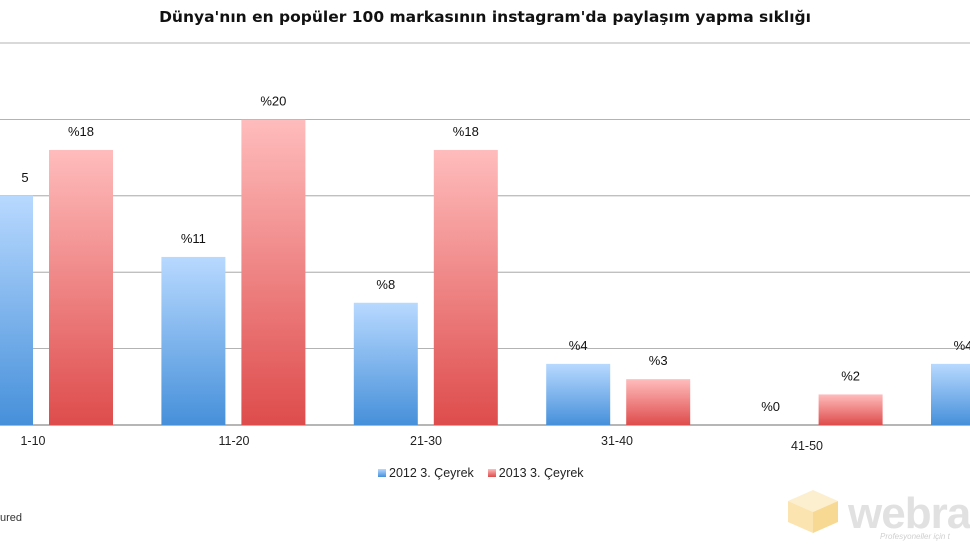  I want to click on legend-label-2012: 2012 3. Çeyrek, so click(431, 473).